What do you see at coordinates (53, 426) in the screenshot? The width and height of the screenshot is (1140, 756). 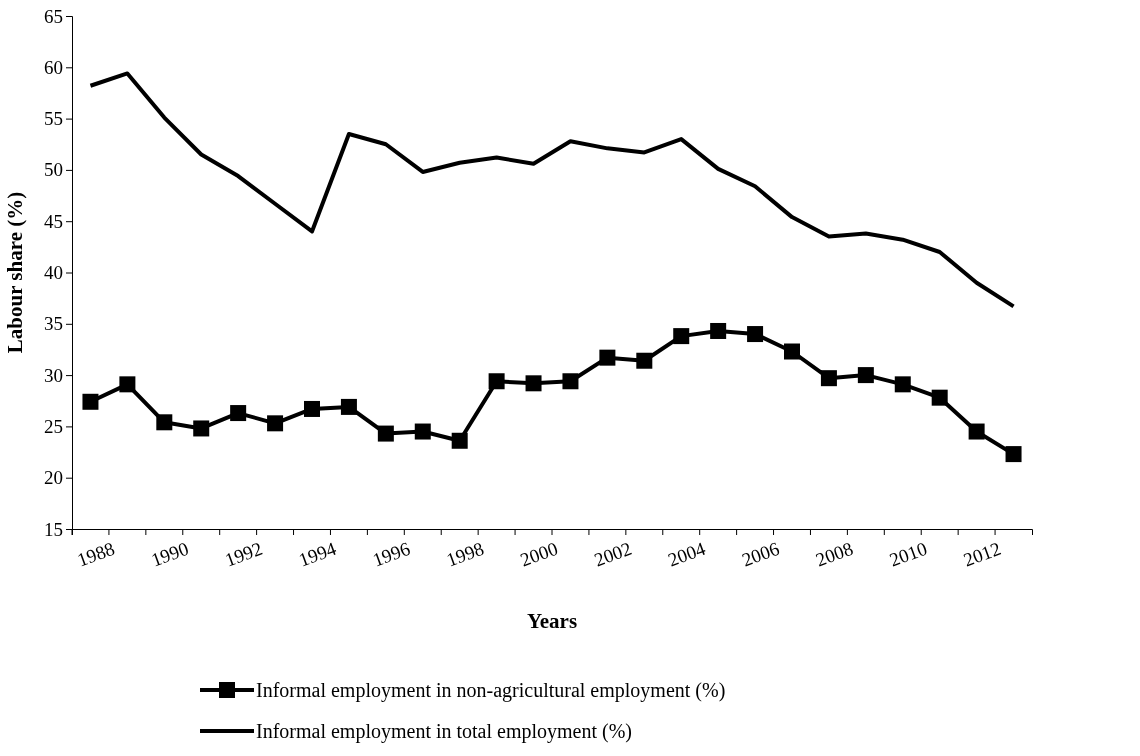 I see `y-tick-label: 25` at bounding box center [53, 426].